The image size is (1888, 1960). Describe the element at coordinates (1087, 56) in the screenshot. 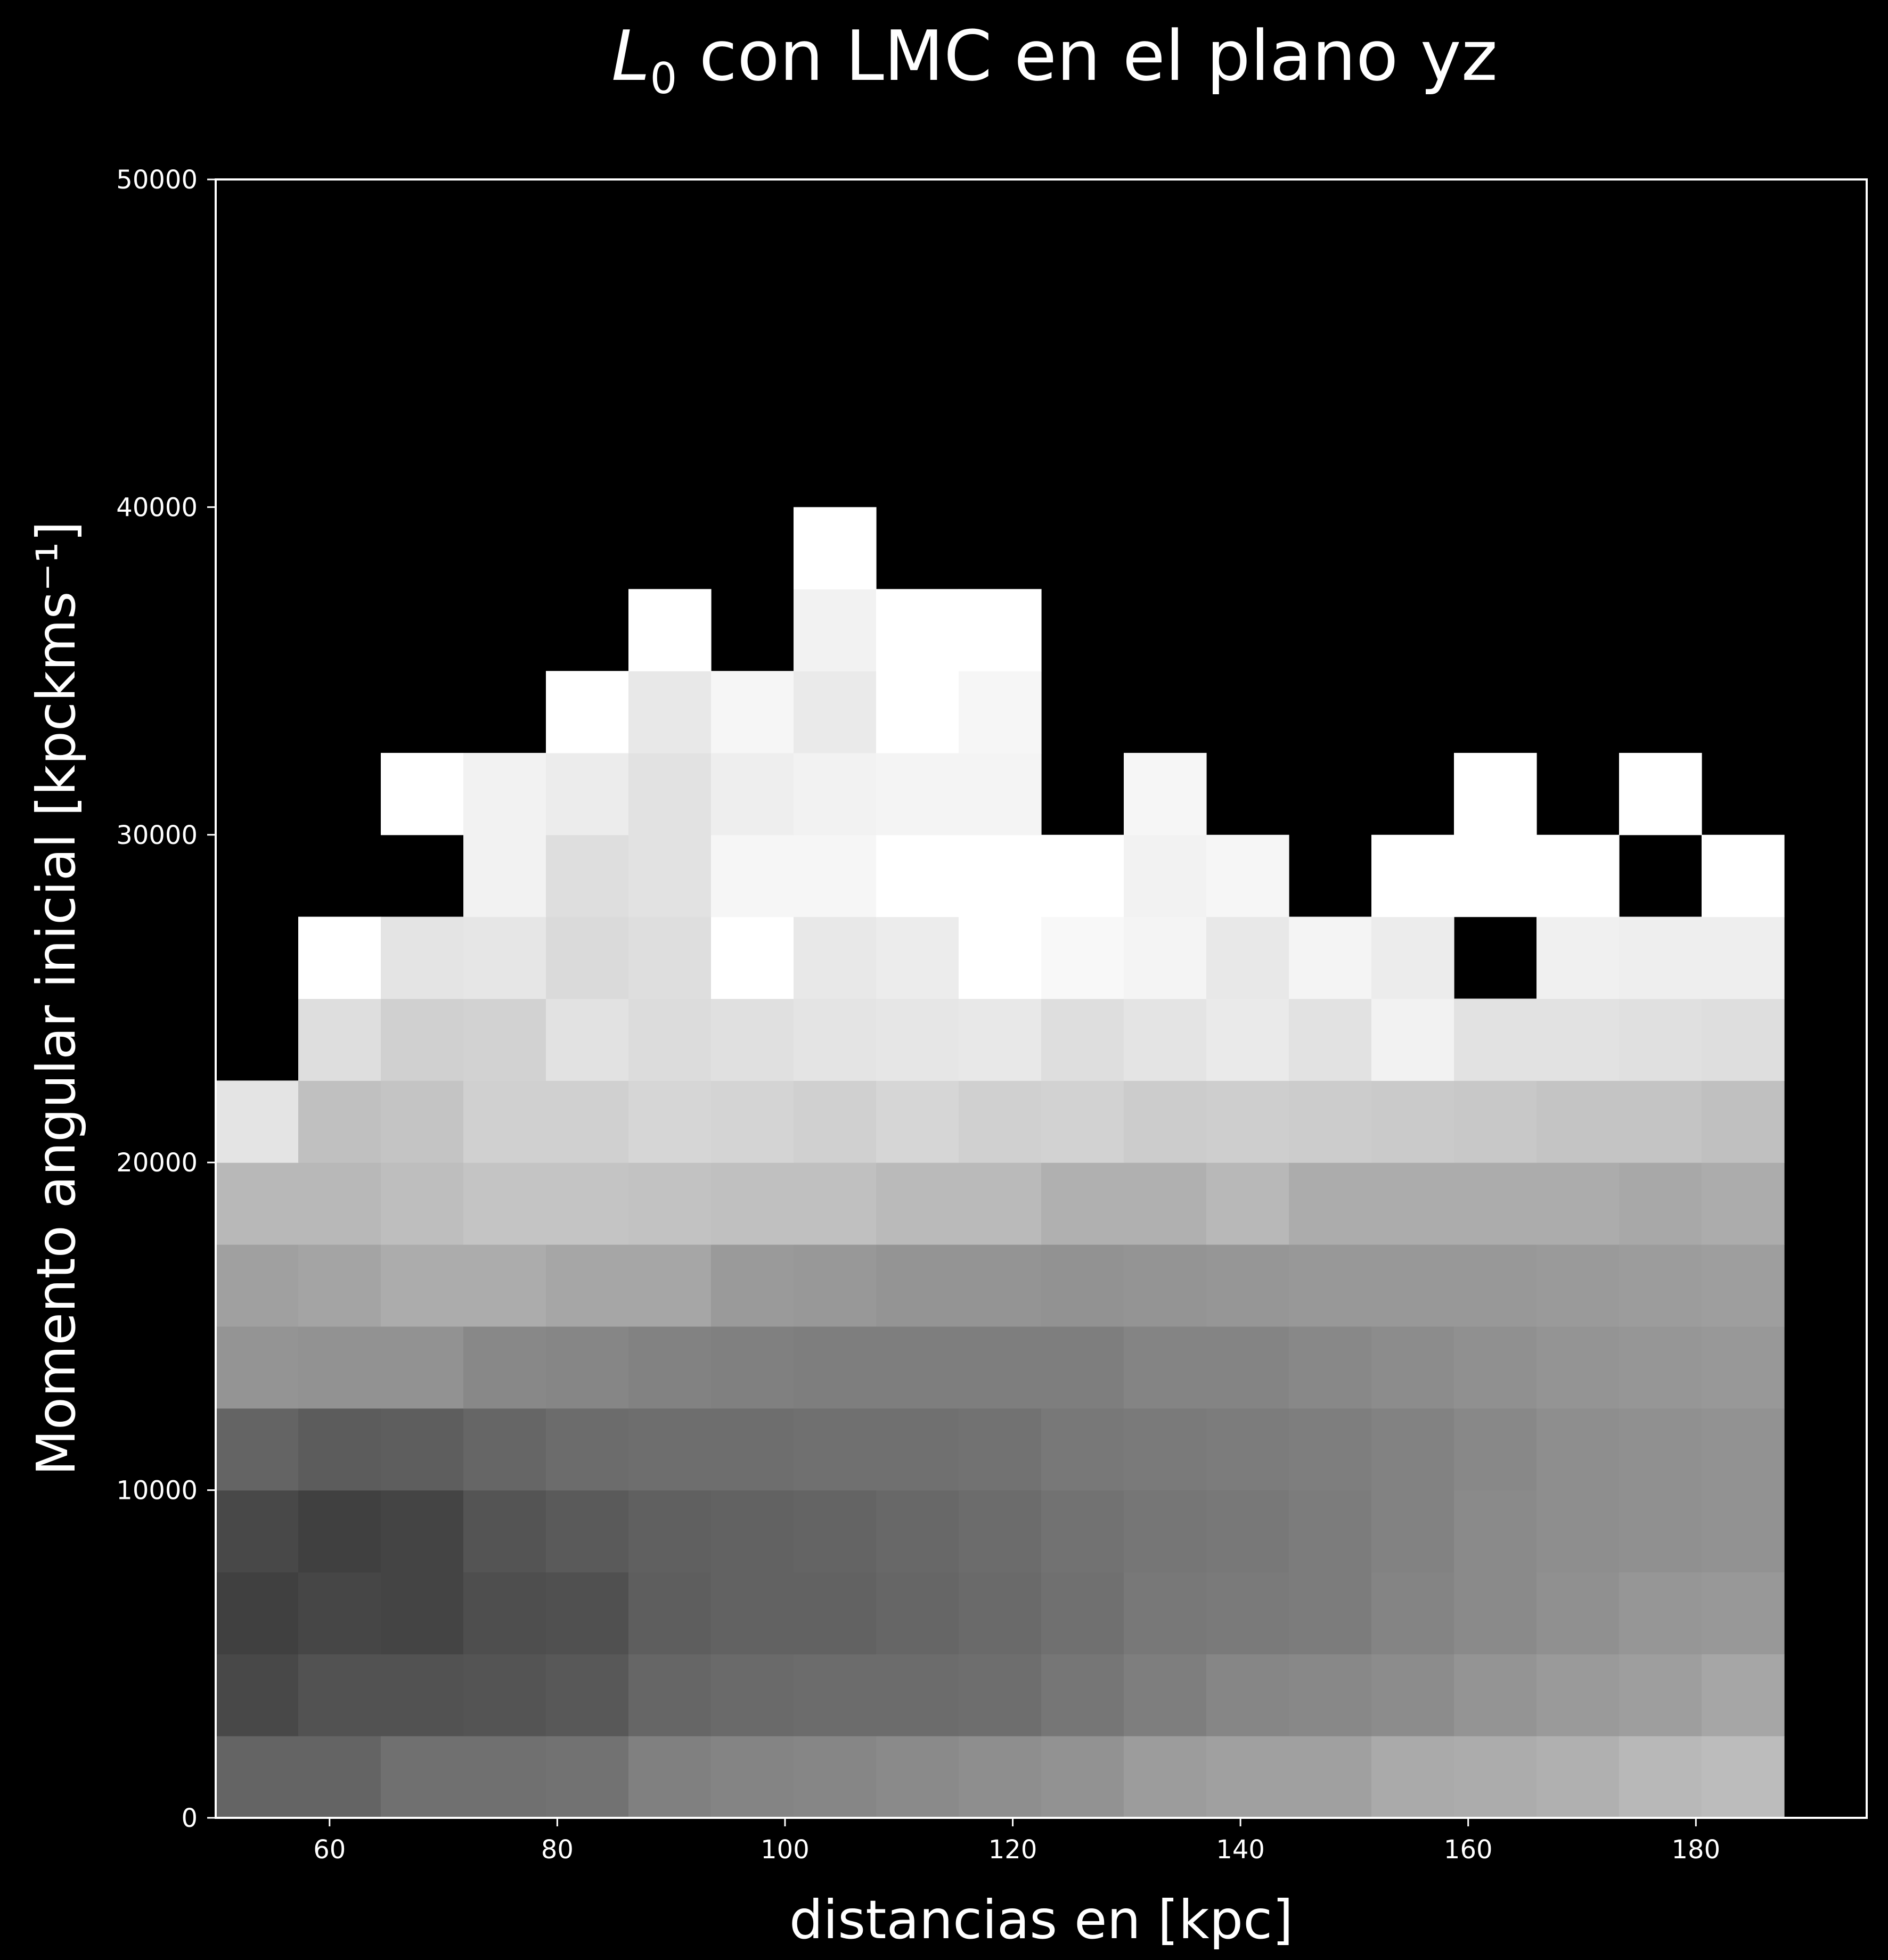

I see `chart-title-rest: con LMC en el plano yz` at that location.